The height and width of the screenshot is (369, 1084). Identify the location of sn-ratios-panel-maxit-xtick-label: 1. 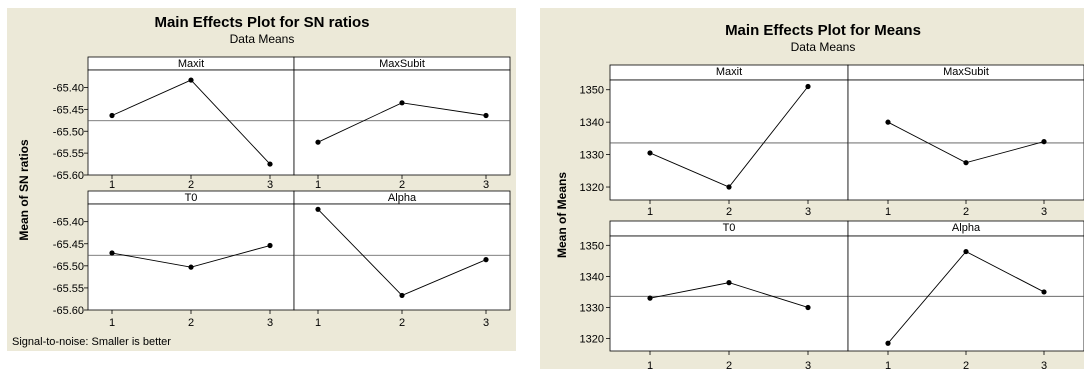
(112, 185).